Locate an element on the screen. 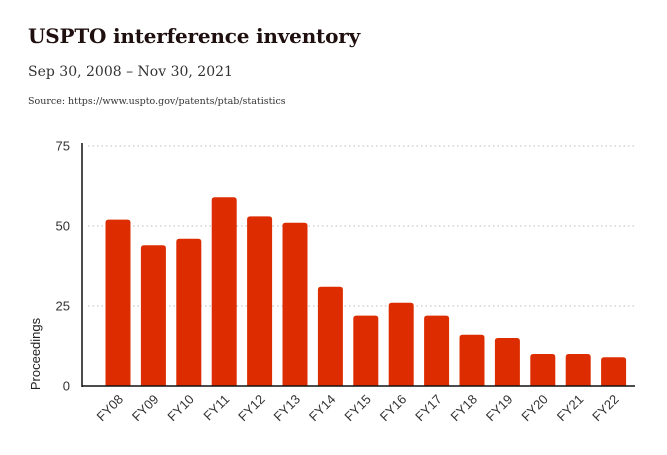 The image size is (667, 455). x-tick-label: FY20 is located at coordinates (534, 408).